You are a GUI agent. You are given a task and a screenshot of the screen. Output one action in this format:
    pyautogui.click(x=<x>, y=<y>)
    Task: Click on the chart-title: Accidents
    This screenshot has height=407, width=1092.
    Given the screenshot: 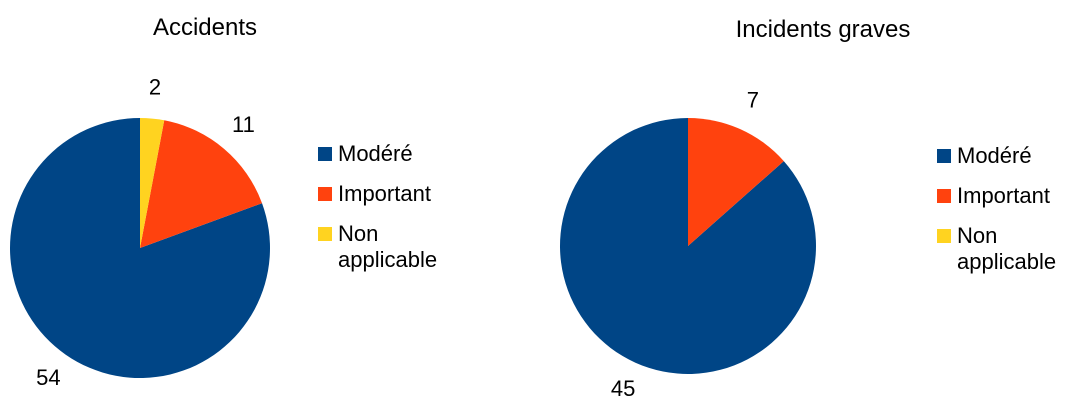 What is the action you would take?
    pyautogui.click(x=205, y=27)
    